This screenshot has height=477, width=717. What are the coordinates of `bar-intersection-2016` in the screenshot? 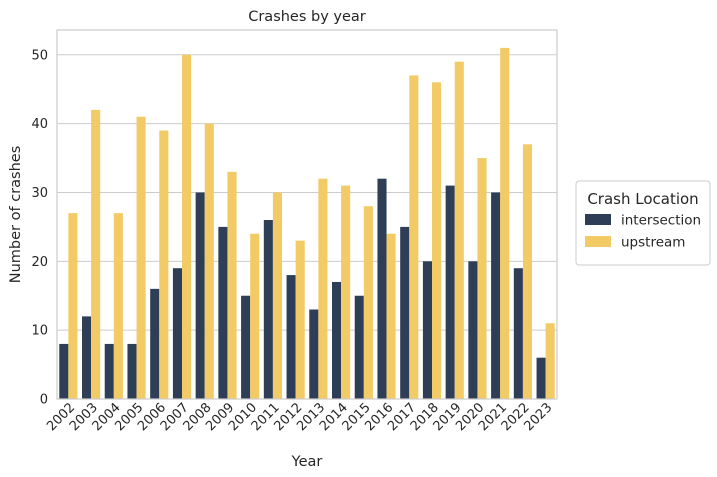 It's located at (382, 288).